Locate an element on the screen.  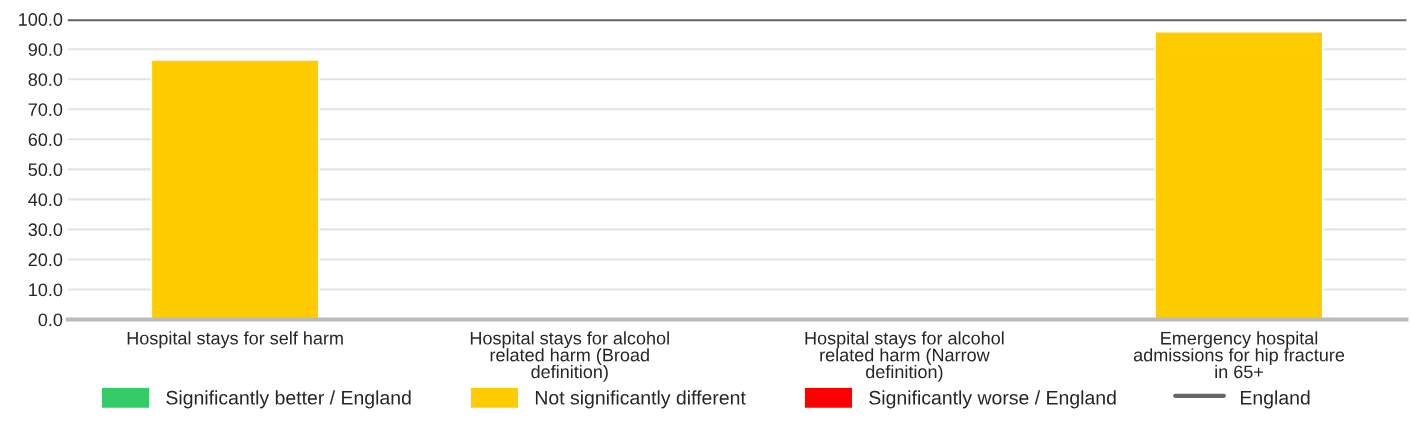
y-tick-label: 0.0 is located at coordinates (50, 320).